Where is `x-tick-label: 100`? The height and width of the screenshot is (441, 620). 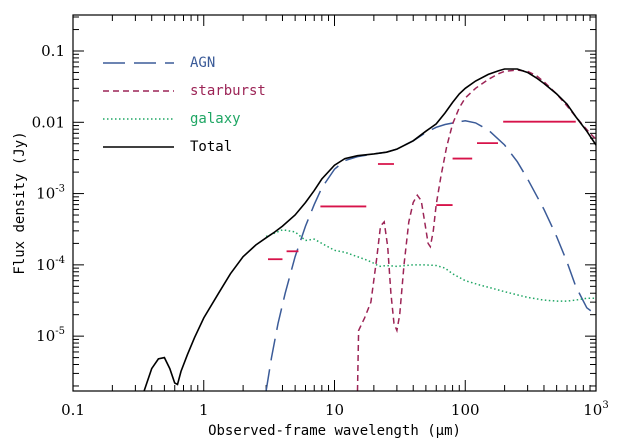 x-tick-label: 100 is located at coordinates (465, 410).